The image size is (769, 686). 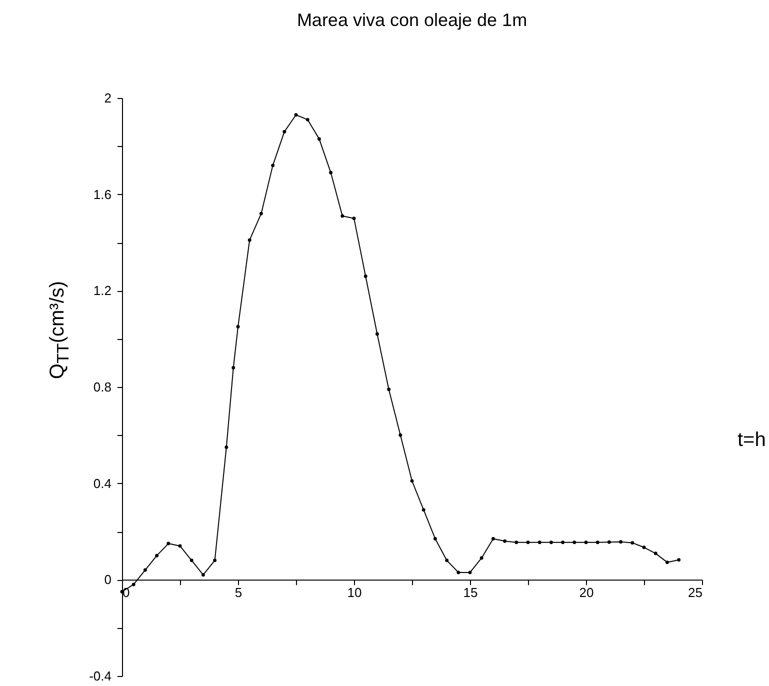 What do you see at coordinates (412, 20) in the screenshot?
I see `chart-title: Marea viva con oleaje de 1m` at bounding box center [412, 20].